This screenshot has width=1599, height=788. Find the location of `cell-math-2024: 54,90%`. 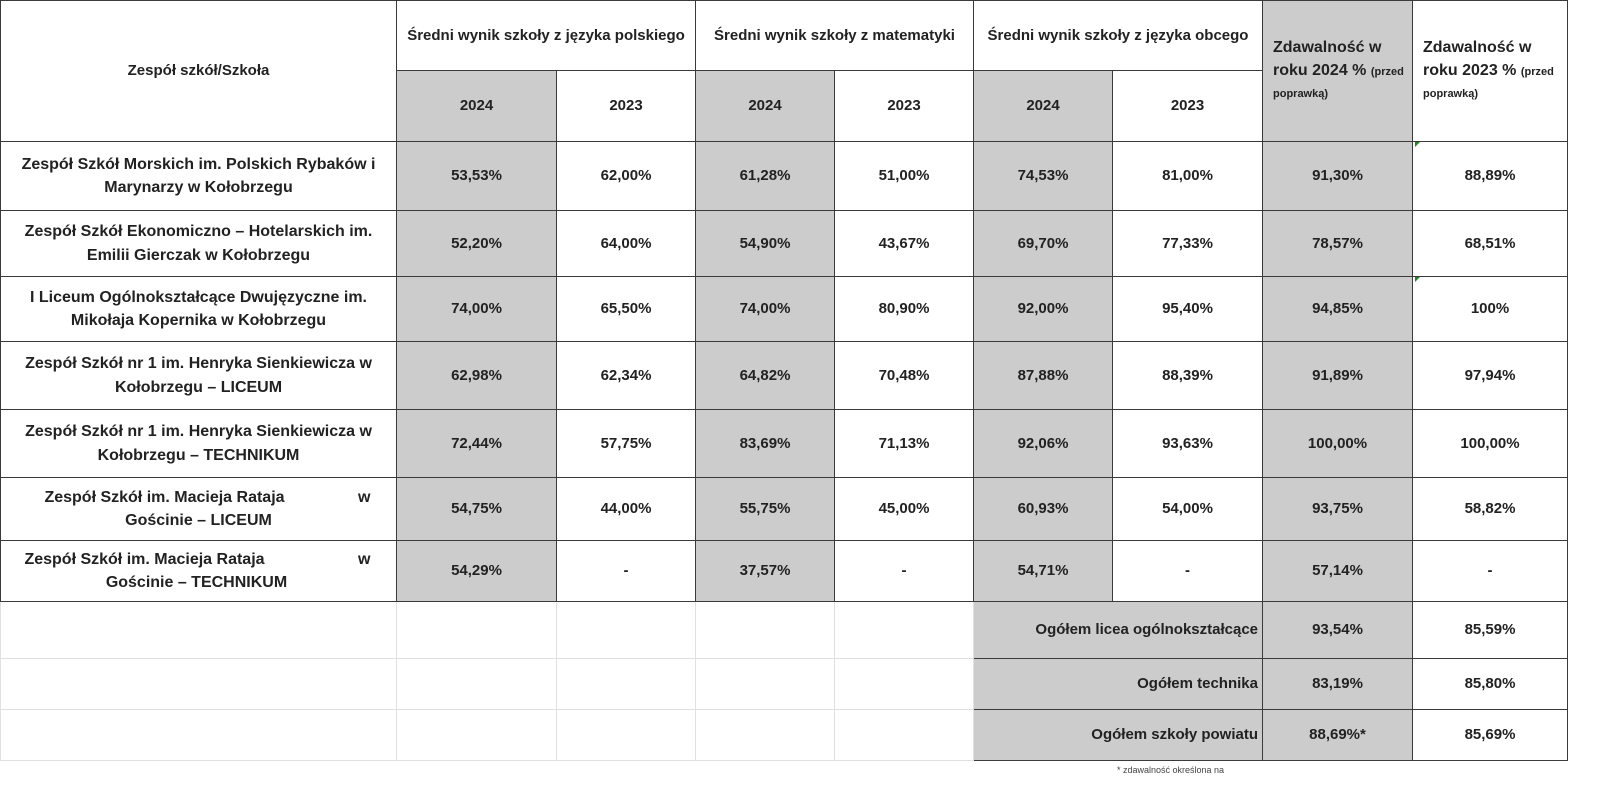

cell-math-2024: 54,90% is located at coordinates (765, 243).